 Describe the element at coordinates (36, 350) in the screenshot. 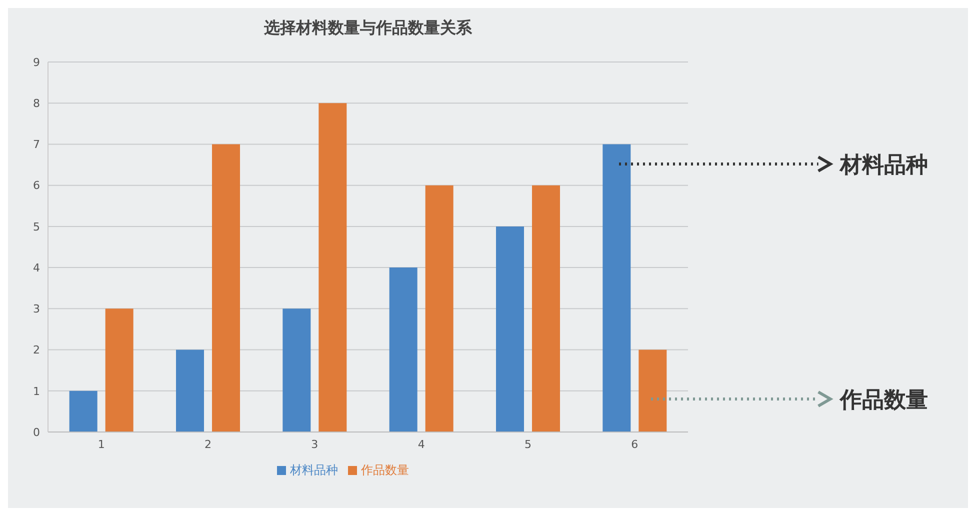

I see `y-tick-label: 2` at that location.